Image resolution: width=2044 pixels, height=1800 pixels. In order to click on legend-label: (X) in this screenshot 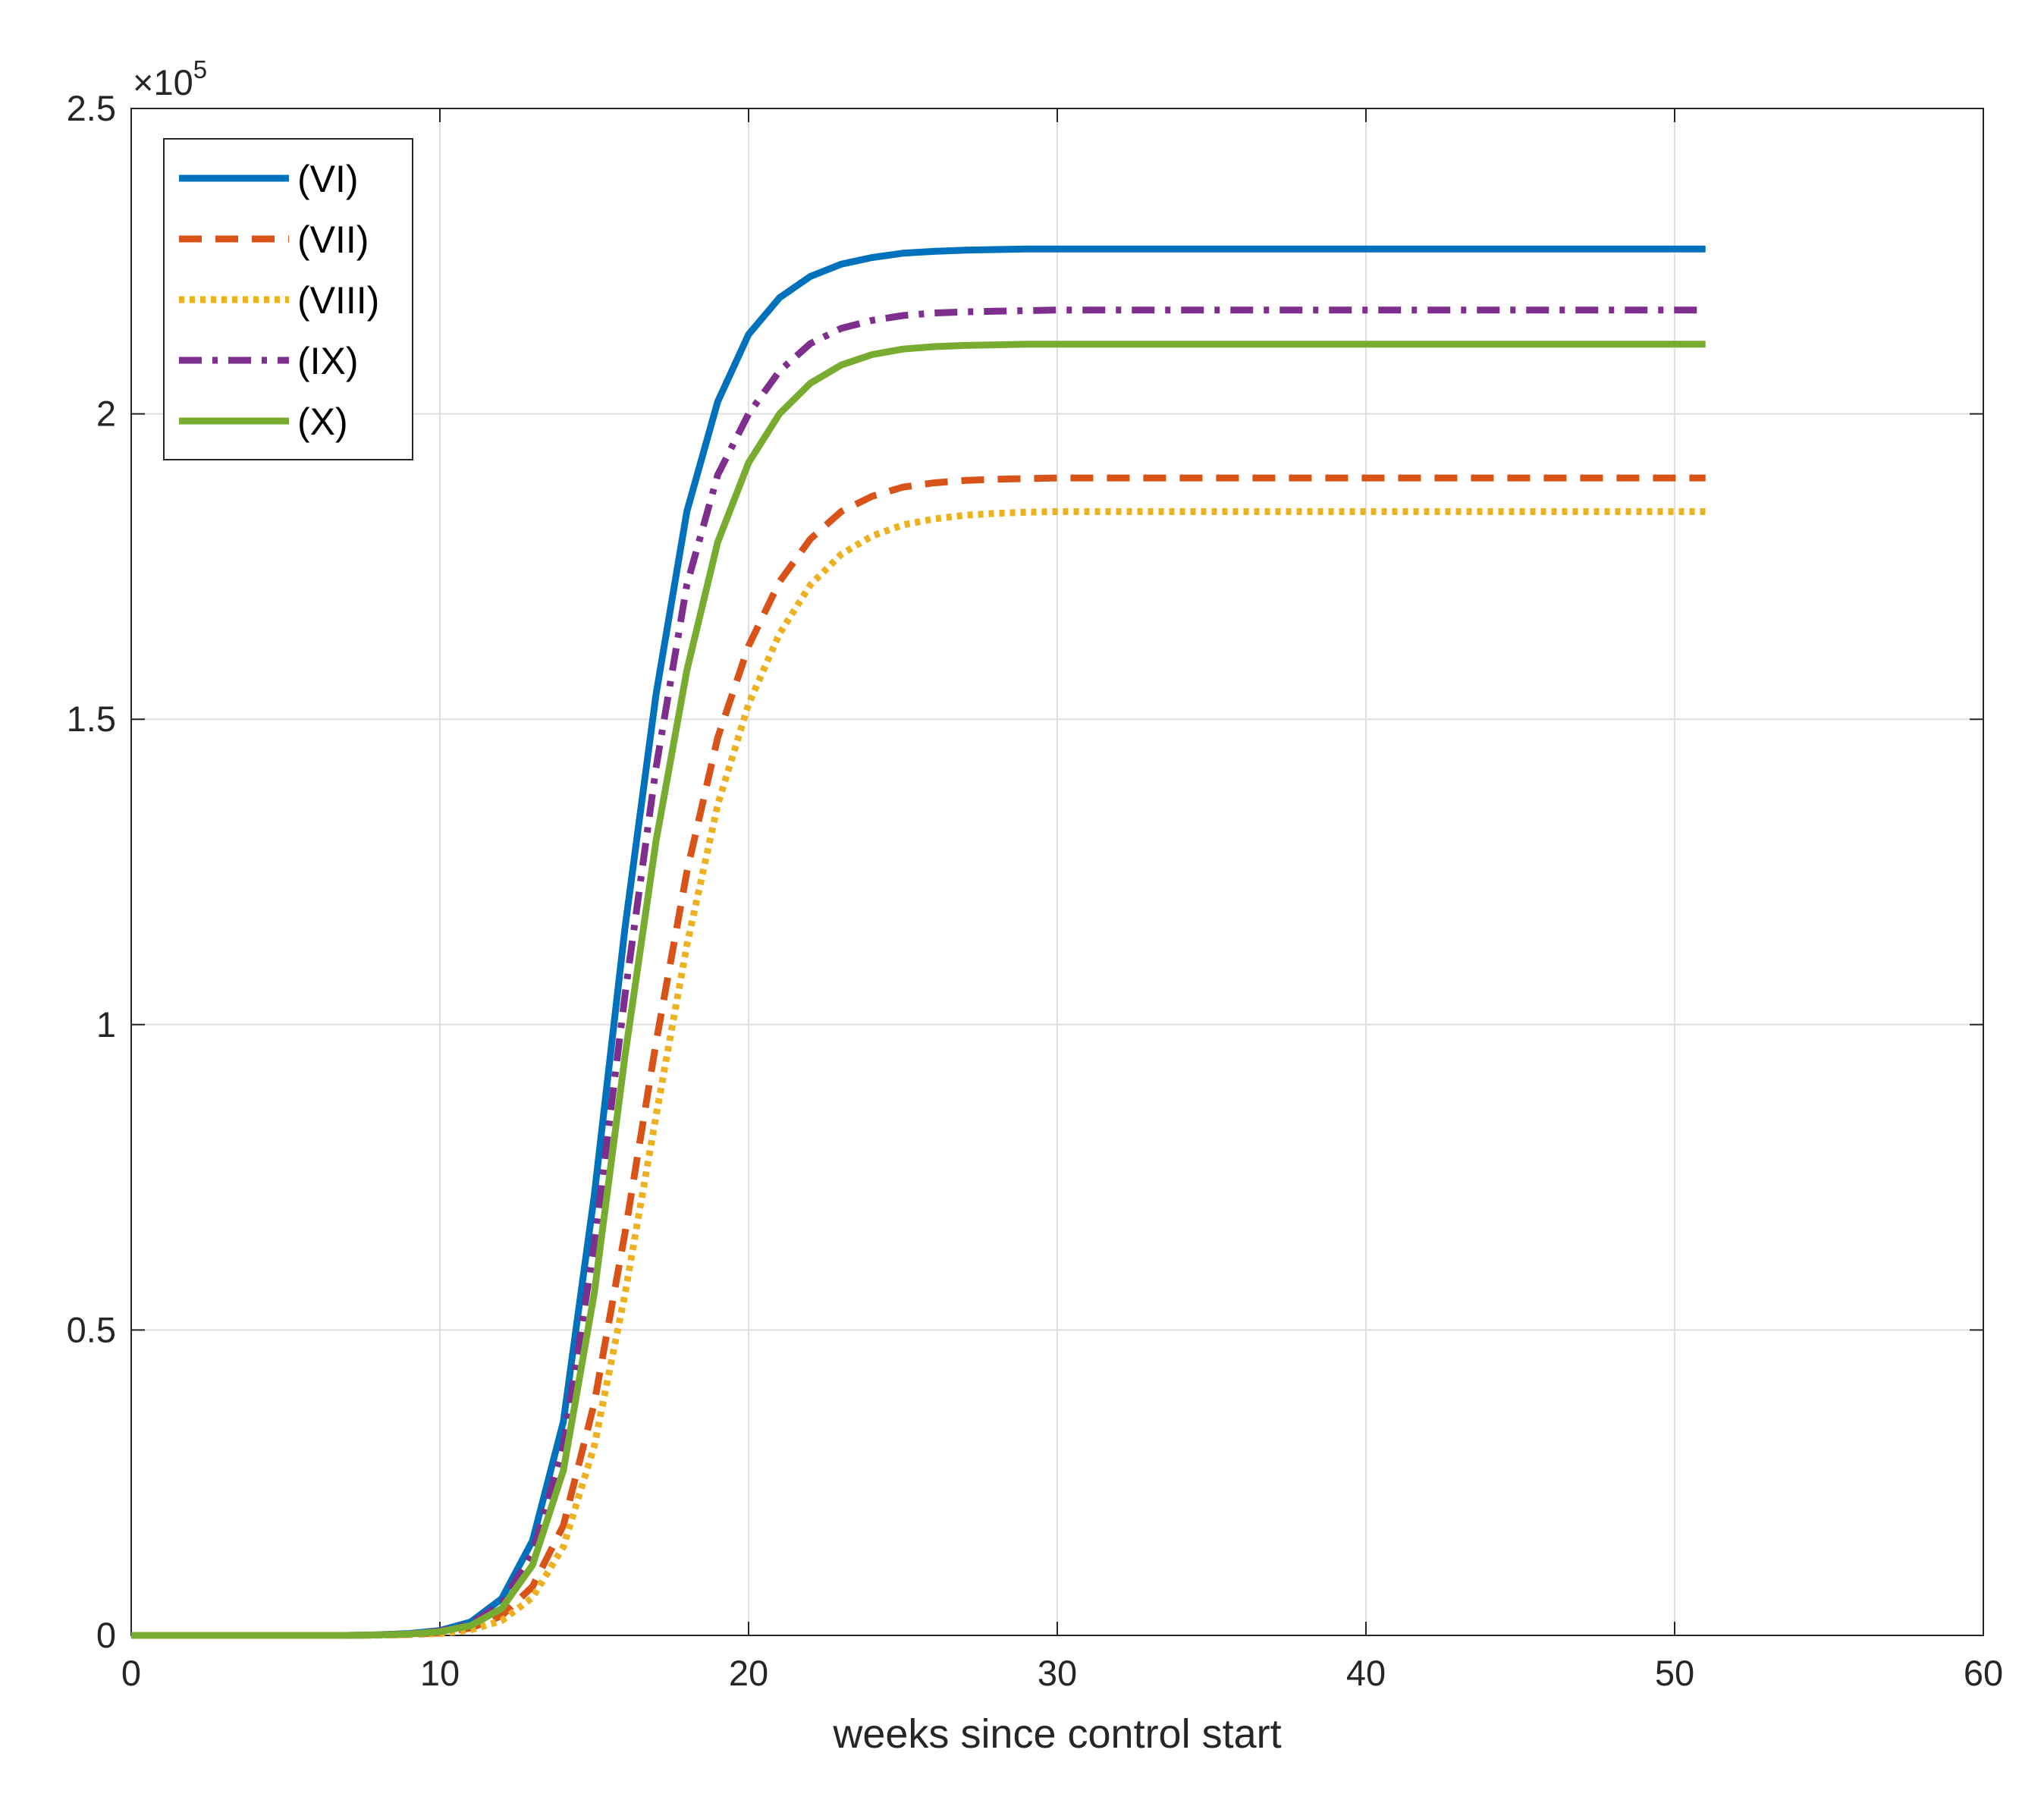, I will do `click(322, 422)`.